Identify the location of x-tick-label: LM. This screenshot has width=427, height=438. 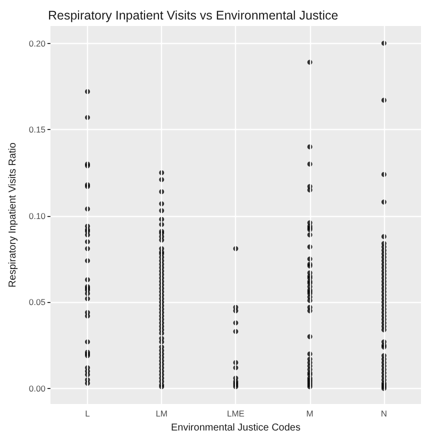
(162, 413).